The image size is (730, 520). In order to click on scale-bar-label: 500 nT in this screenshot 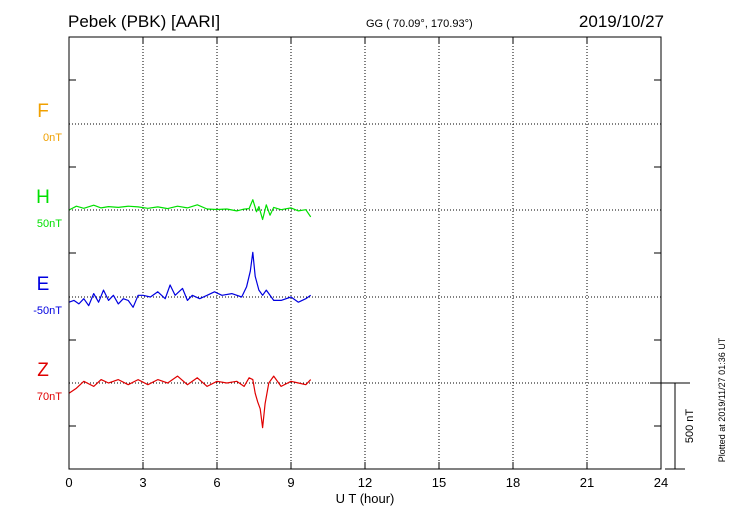, I will do `click(690, 426)`.